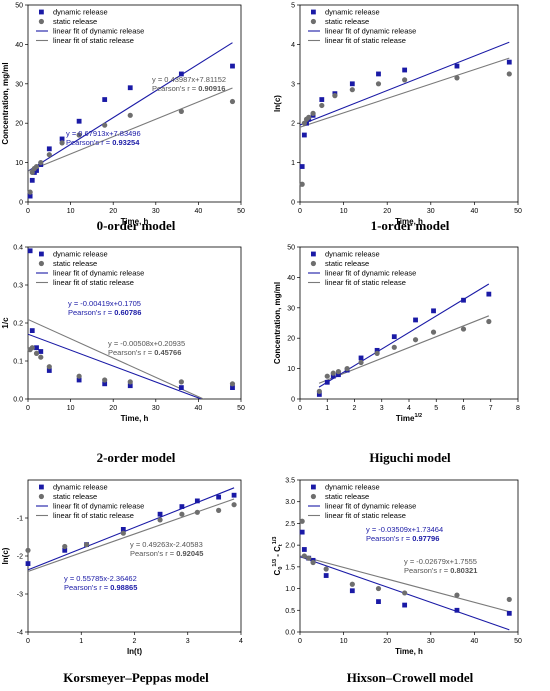 This screenshot has height=691, width=550. I want to click on x-axis-label: Time, h, so click(135, 418).